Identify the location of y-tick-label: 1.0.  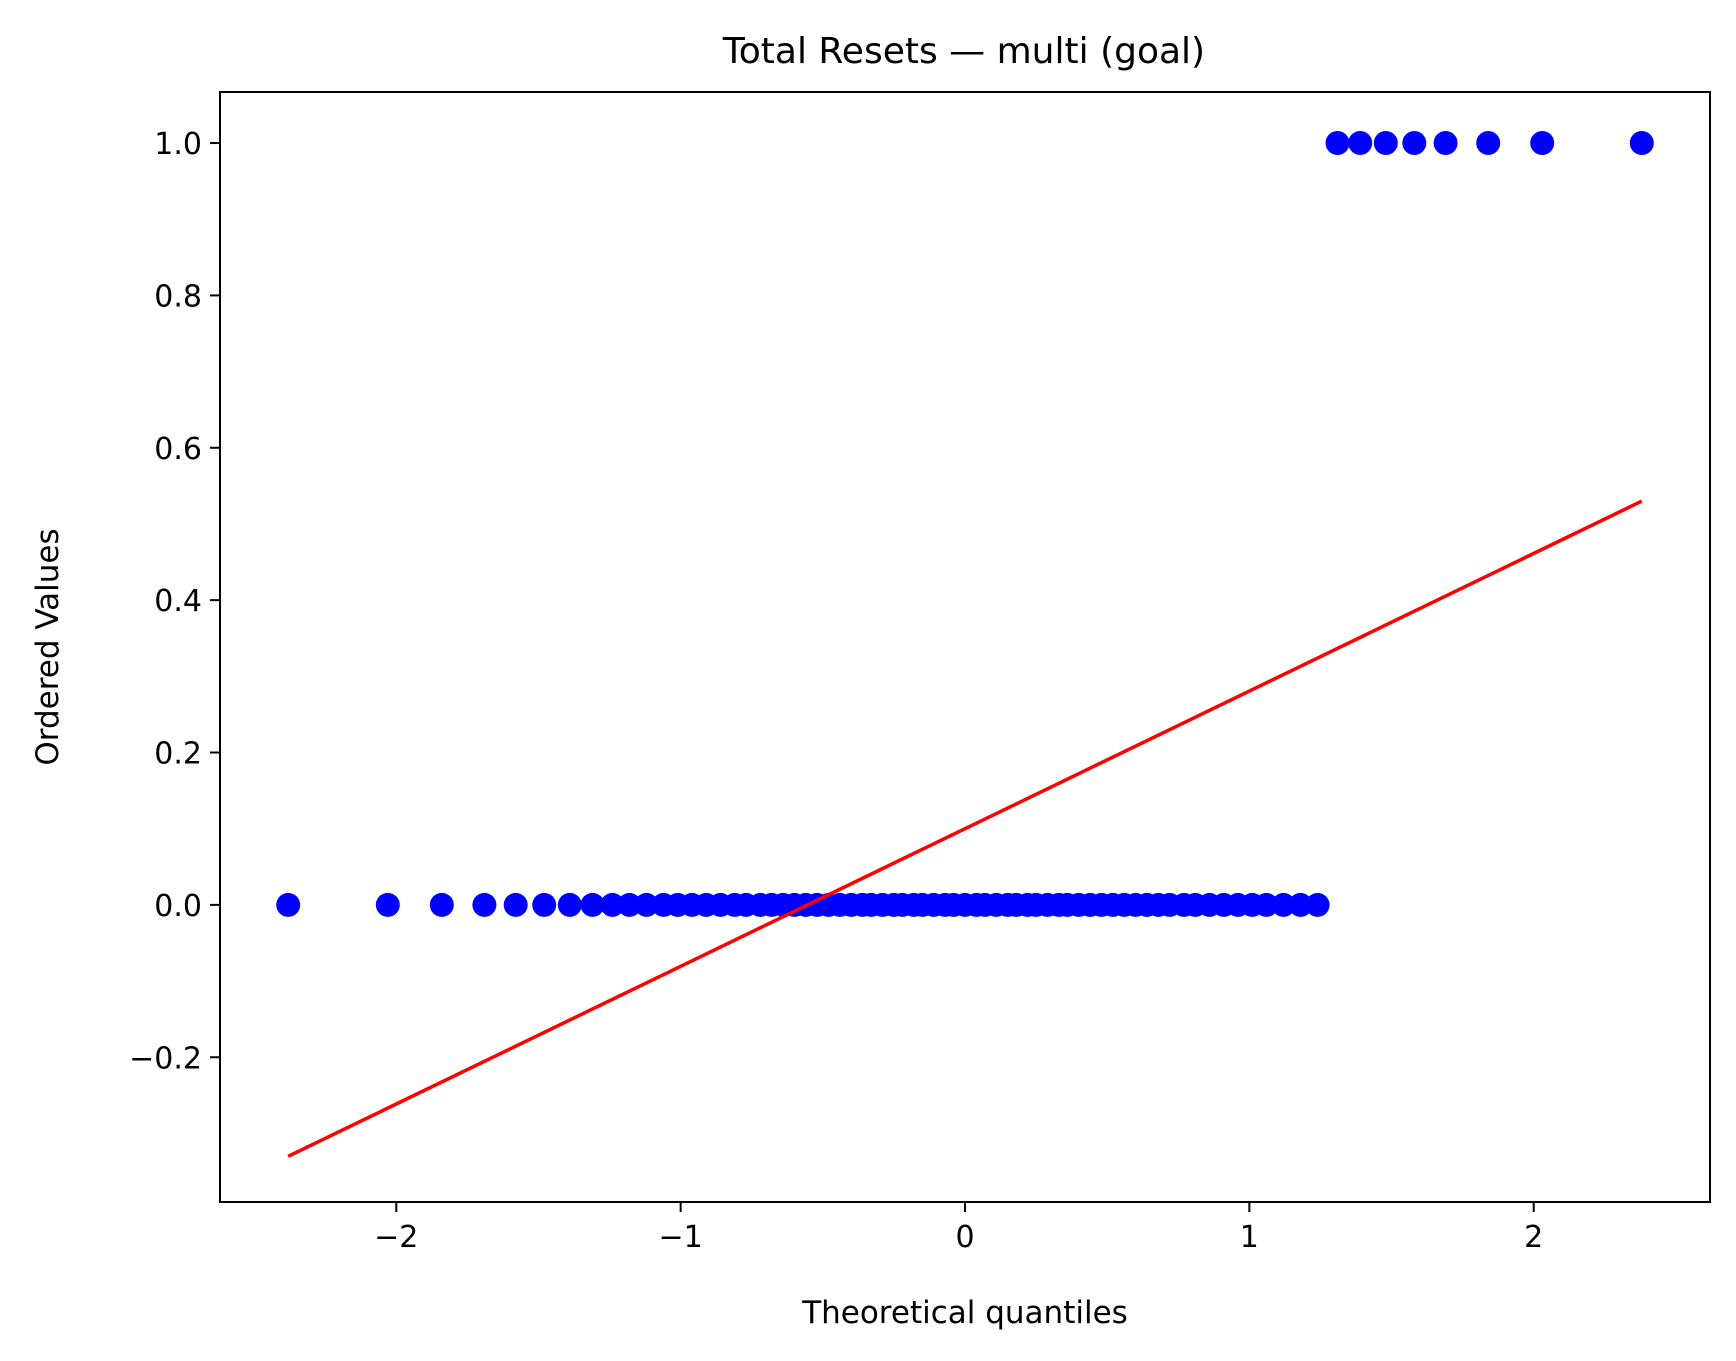
(178, 144).